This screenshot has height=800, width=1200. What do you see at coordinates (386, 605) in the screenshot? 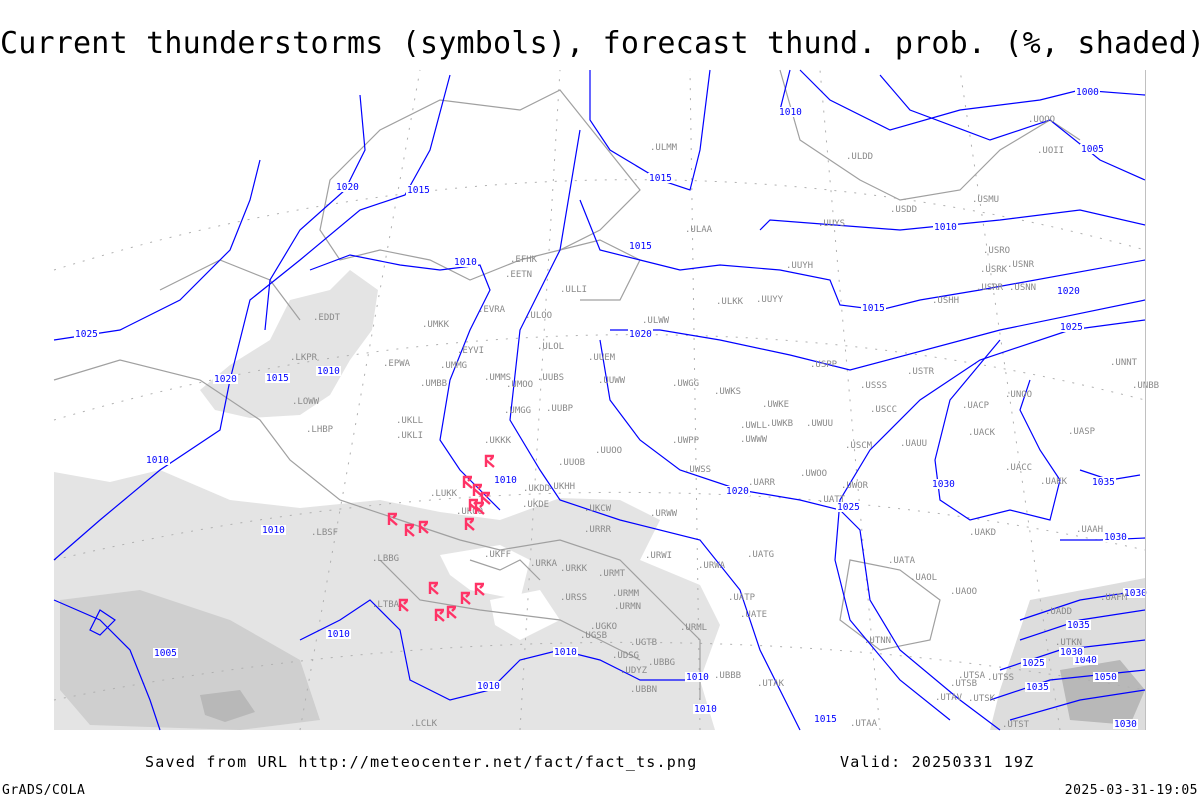
I see `station-label: .LTBA` at bounding box center [386, 605].